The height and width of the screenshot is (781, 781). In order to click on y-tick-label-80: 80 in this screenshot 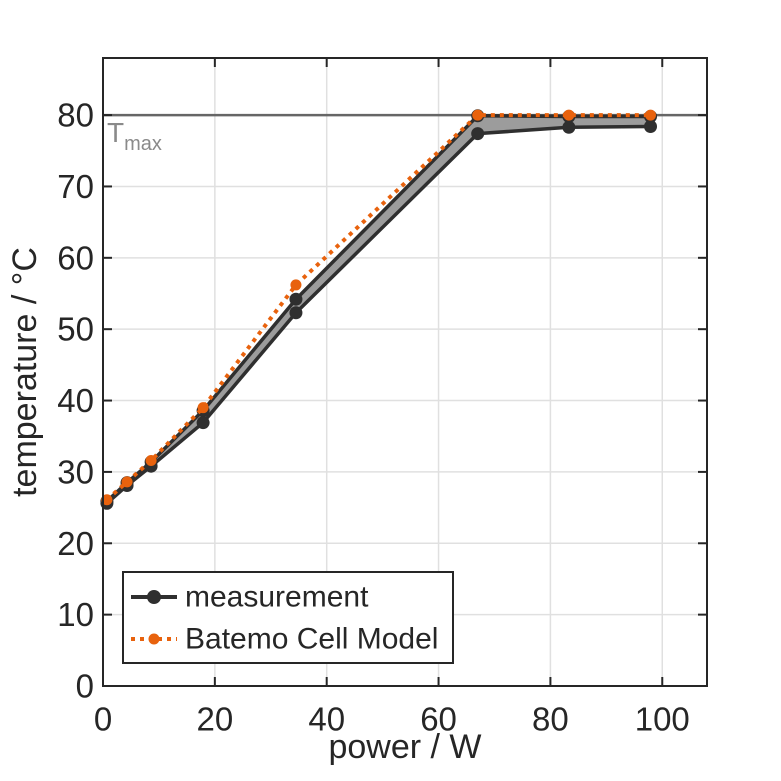, I will do `click(75, 115)`.